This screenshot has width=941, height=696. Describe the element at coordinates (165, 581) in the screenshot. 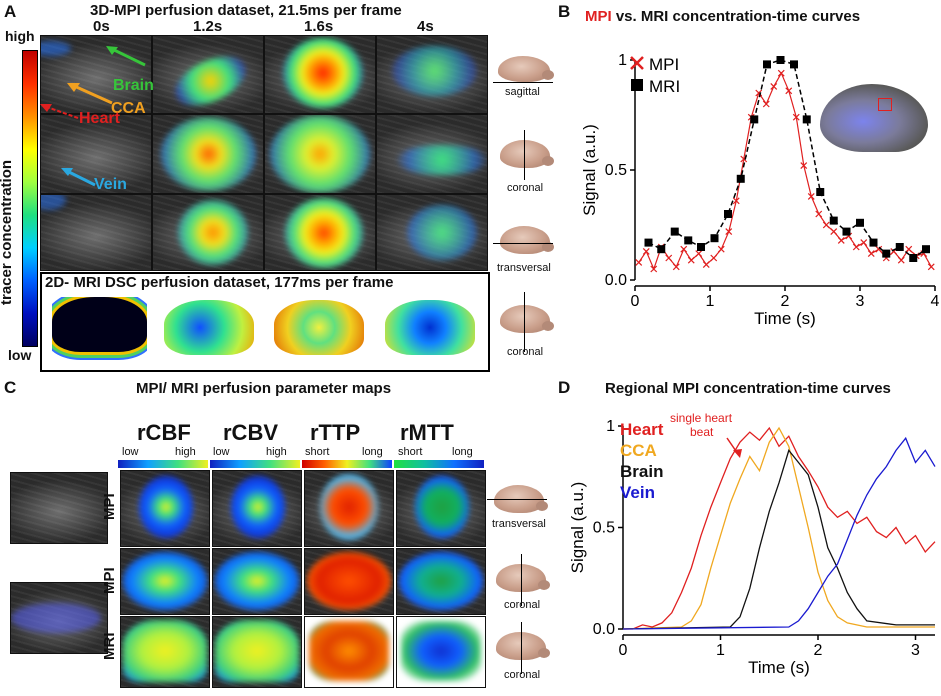

I see `map-mpi-coronal-rcbf` at that location.